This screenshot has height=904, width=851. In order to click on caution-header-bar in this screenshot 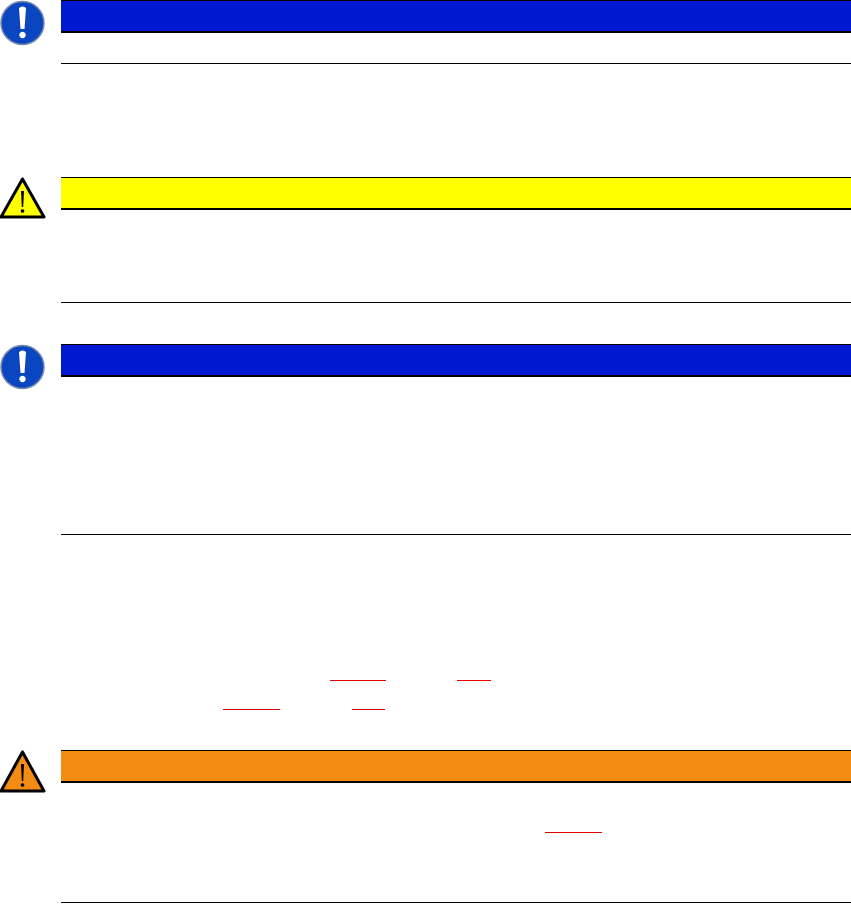, I will do `click(456, 193)`.